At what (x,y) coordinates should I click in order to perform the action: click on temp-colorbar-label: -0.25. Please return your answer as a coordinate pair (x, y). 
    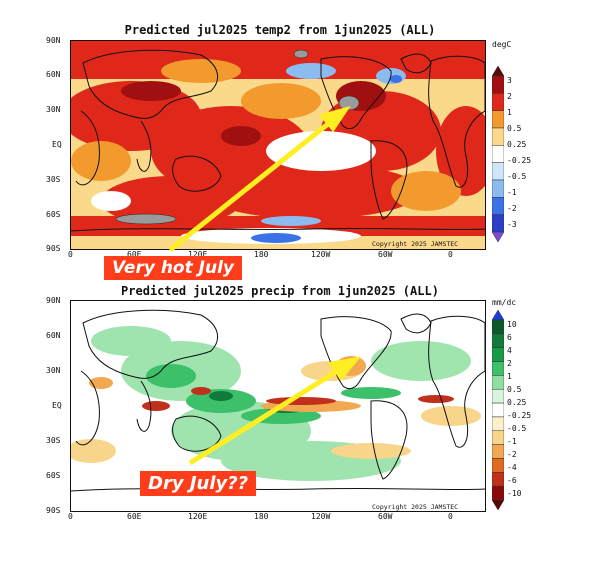
    Looking at the image, I should click on (519, 160).